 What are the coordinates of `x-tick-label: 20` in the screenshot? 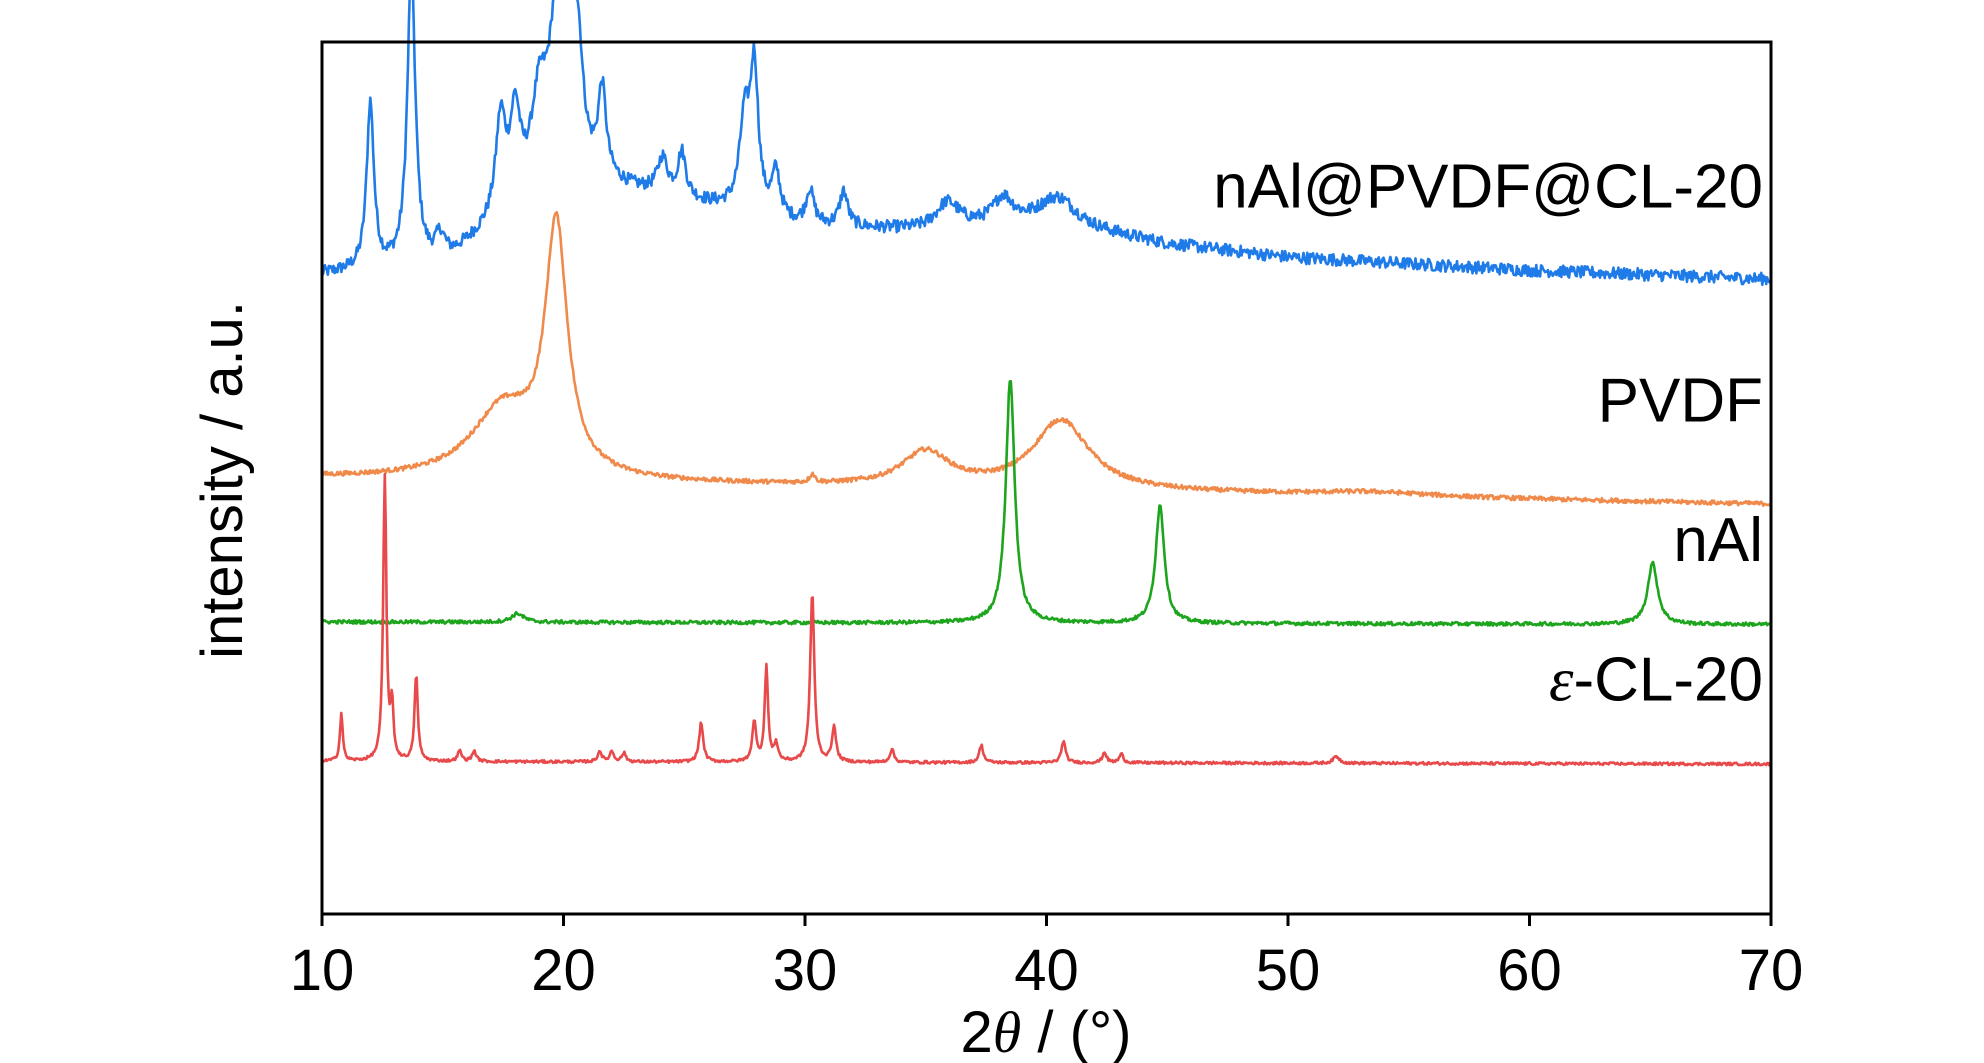 It's located at (563, 970).